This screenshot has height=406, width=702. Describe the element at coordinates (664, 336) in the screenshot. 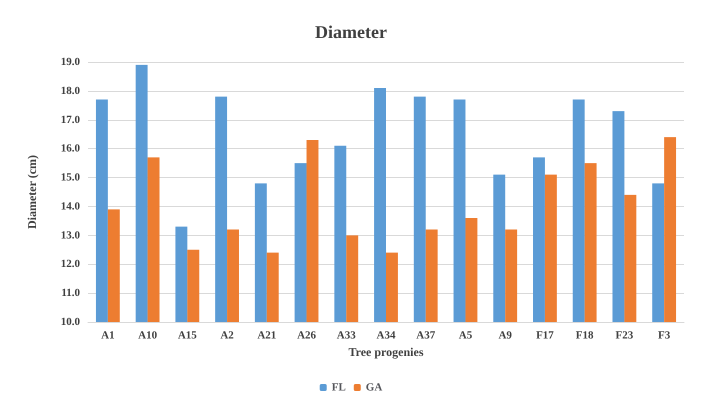

I see `x-tick-label: F3` at that location.